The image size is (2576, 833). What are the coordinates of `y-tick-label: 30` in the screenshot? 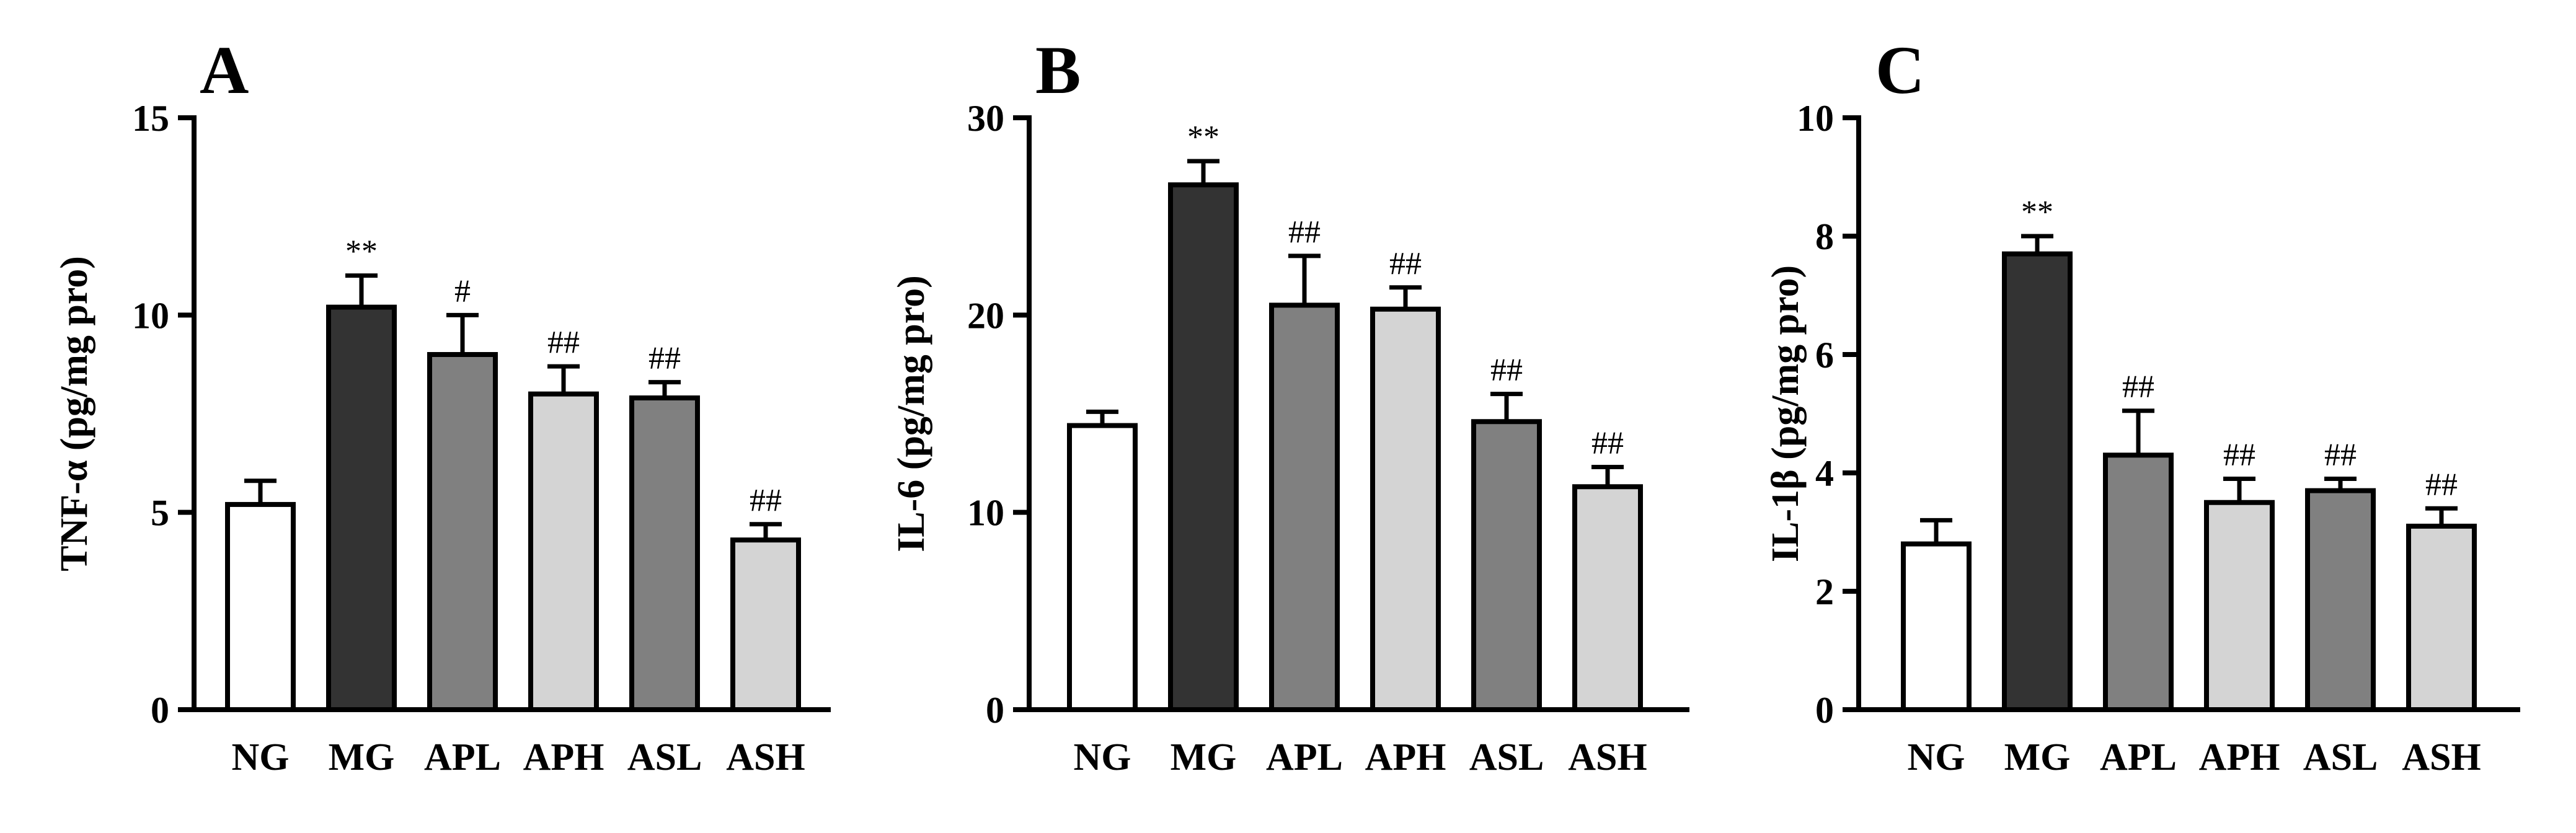 It's located at (985, 118).